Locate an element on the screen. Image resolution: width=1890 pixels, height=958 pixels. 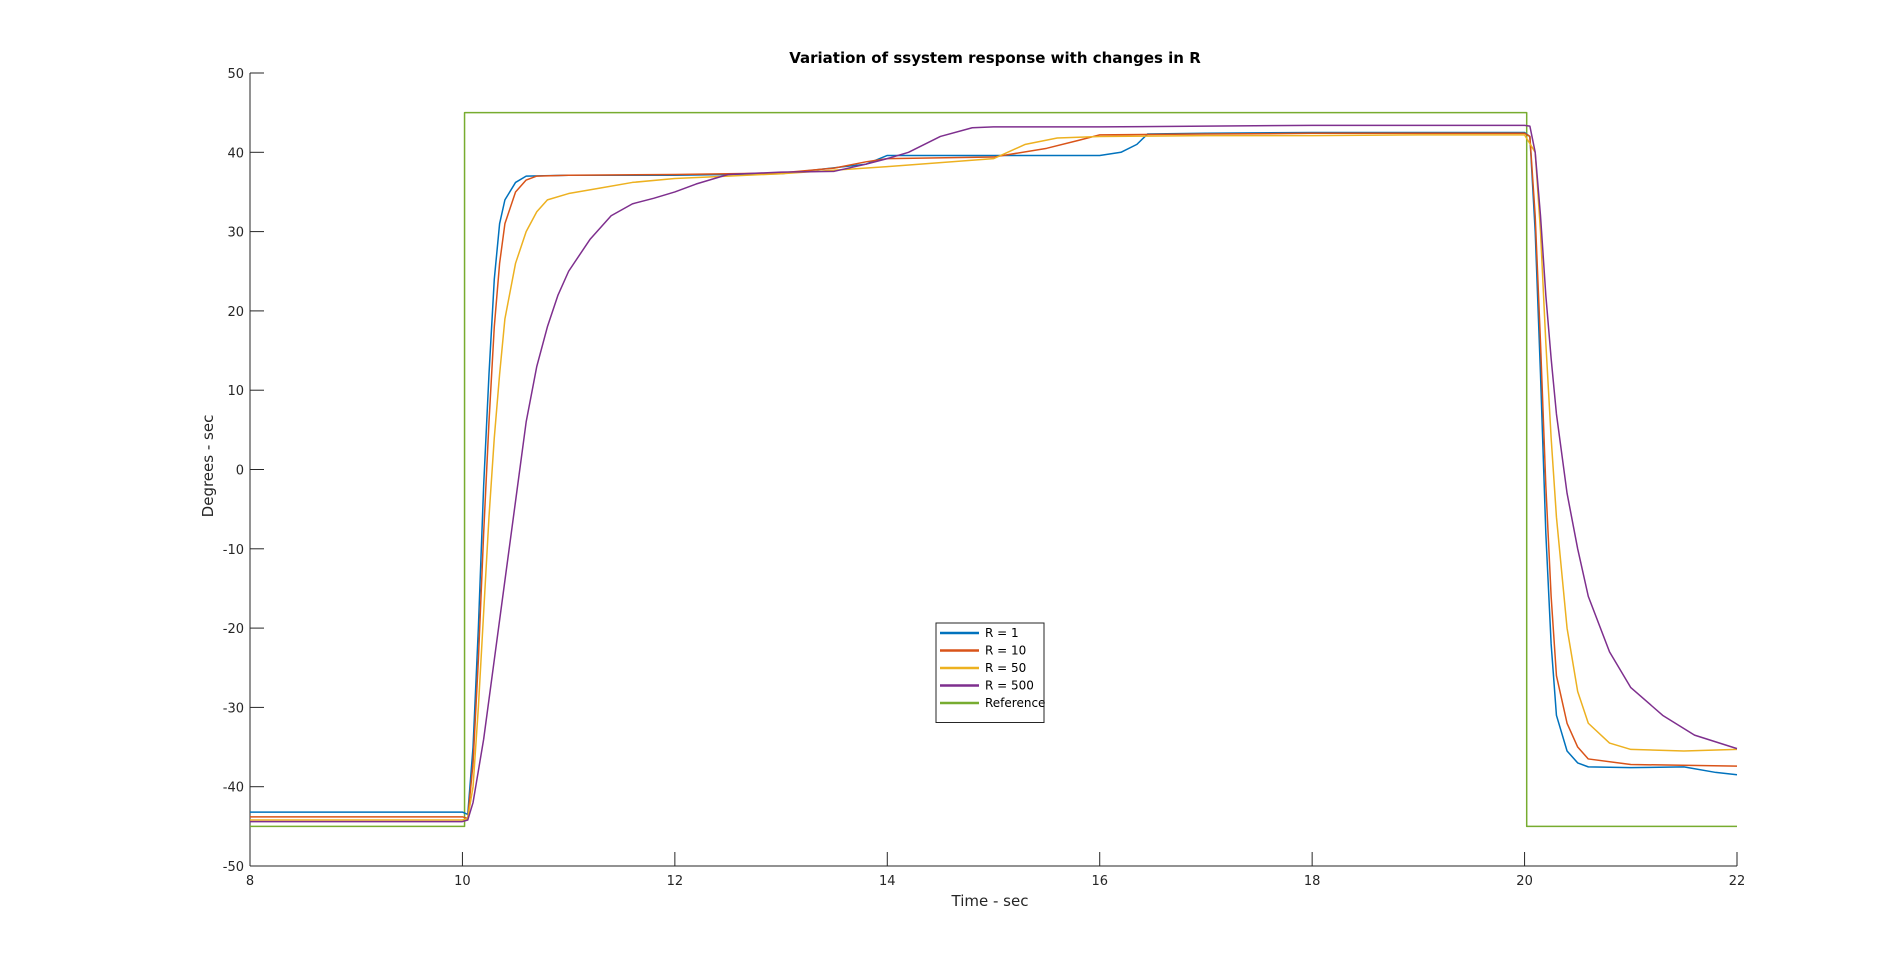
x-tick-label: 12 is located at coordinates (675, 881).